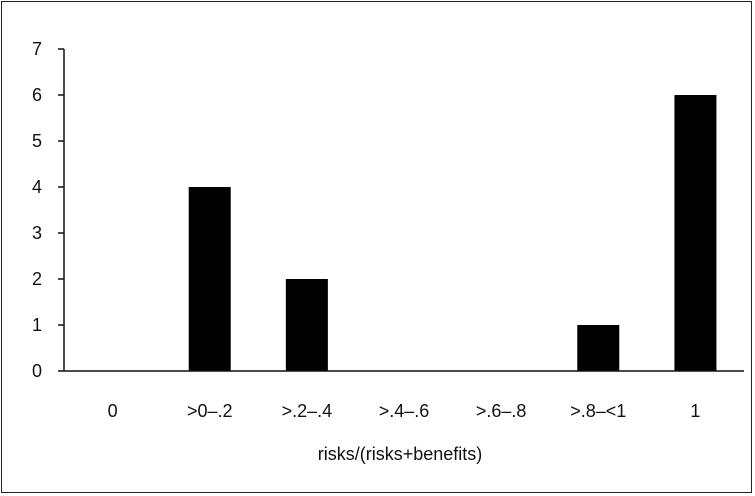 The width and height of the screenshot is (755, 496). What do you see at coordinates (400, 454) in the screenshot?
I see `x-axis-title: risks/(risks+benefits)` at bounding box center [400, 454].